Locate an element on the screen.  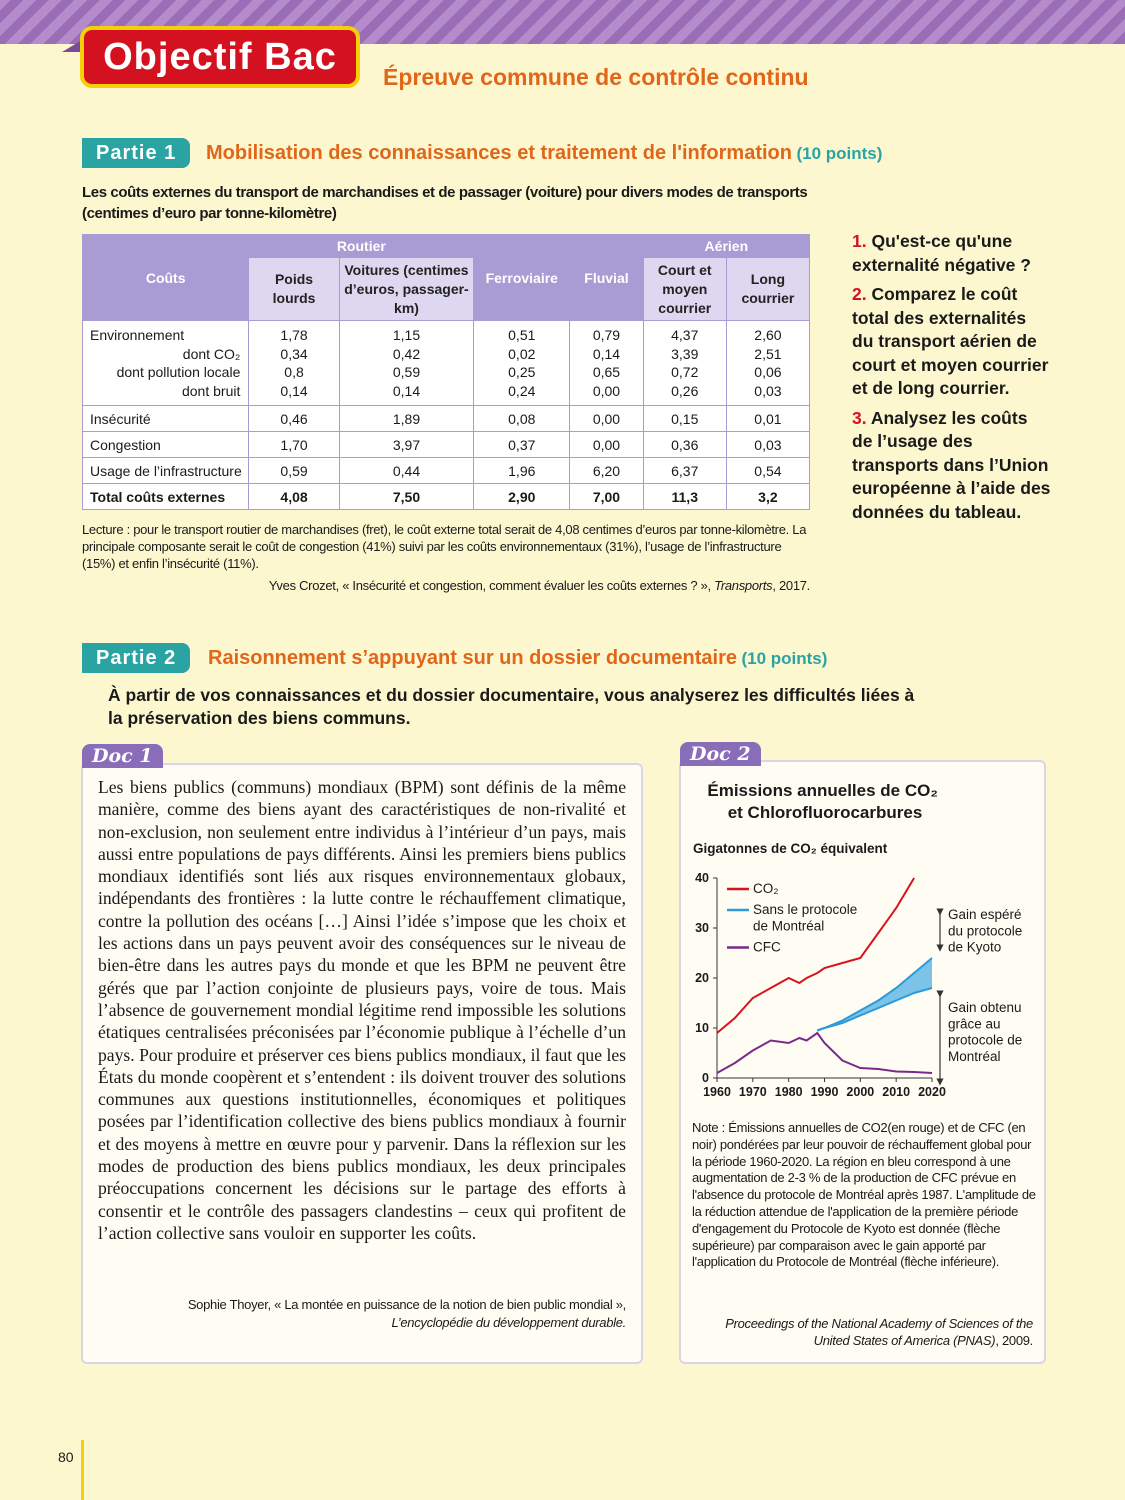
header-cell: Coûts is located at coordinates (165, 277).